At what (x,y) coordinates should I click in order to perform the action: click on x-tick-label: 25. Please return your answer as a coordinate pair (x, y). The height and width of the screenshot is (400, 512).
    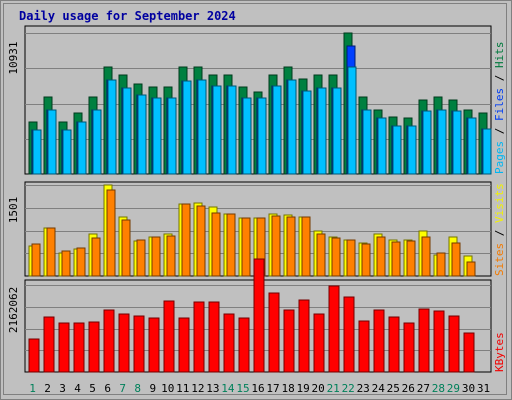
    Looking at the image, I should click on (393, 388).